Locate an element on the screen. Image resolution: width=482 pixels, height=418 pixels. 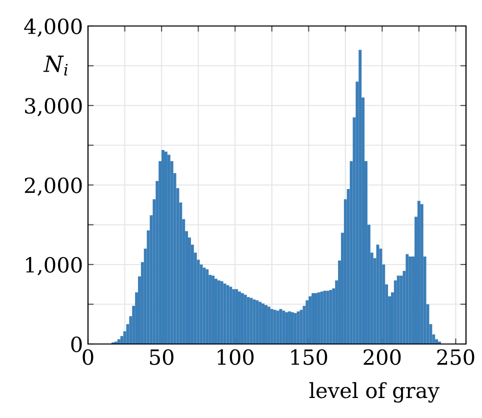
x-tick-label: 200 is located at coordinates (382, 357).